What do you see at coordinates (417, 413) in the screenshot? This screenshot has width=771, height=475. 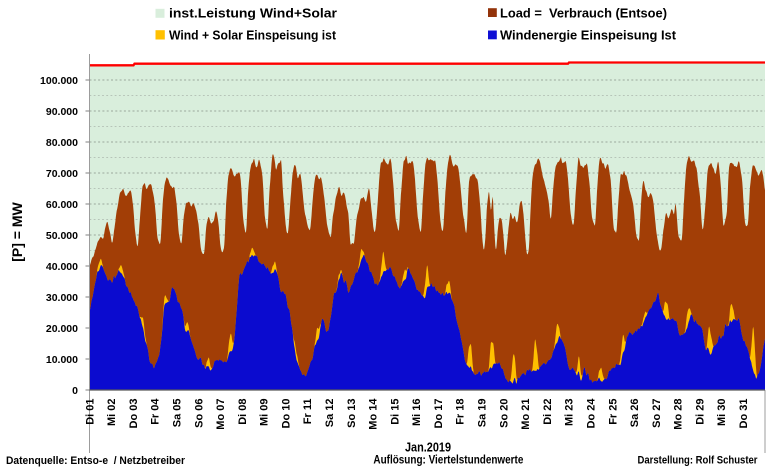 I see `svg-text: Mi 16` at bounding box center [417, 413].